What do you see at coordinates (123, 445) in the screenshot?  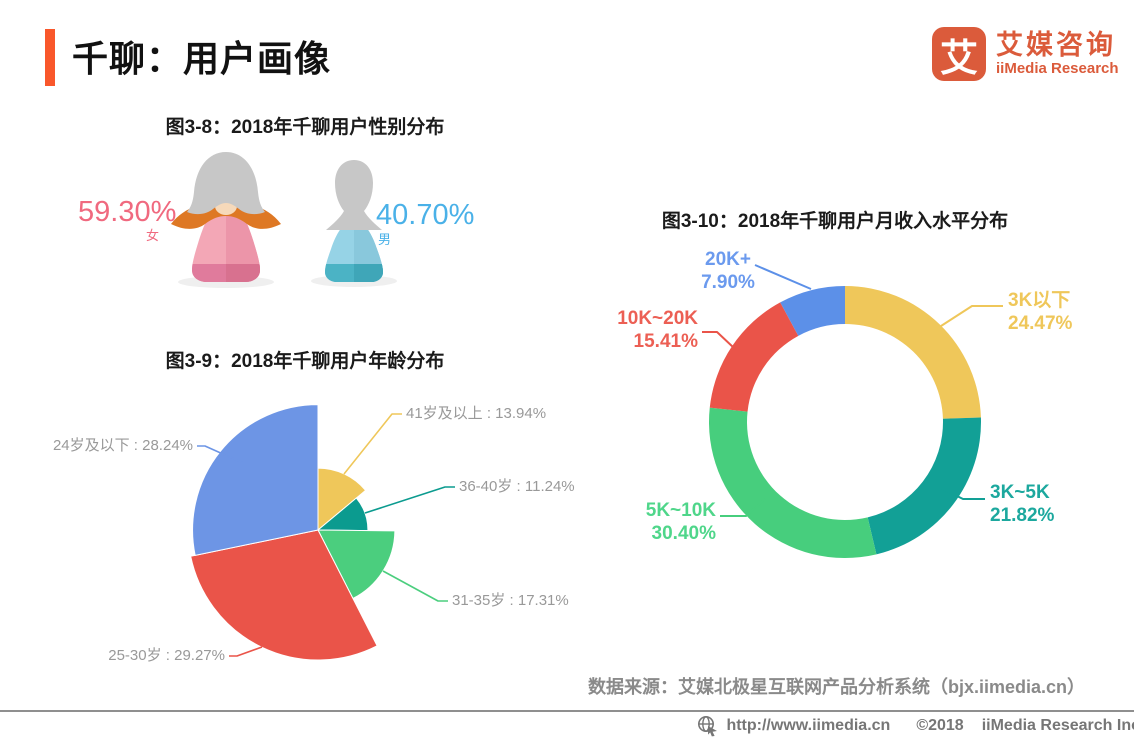 I see `pie-label-24岁及以下: 24岁及以下 : 28.24%` at bounding box center [123, 445].